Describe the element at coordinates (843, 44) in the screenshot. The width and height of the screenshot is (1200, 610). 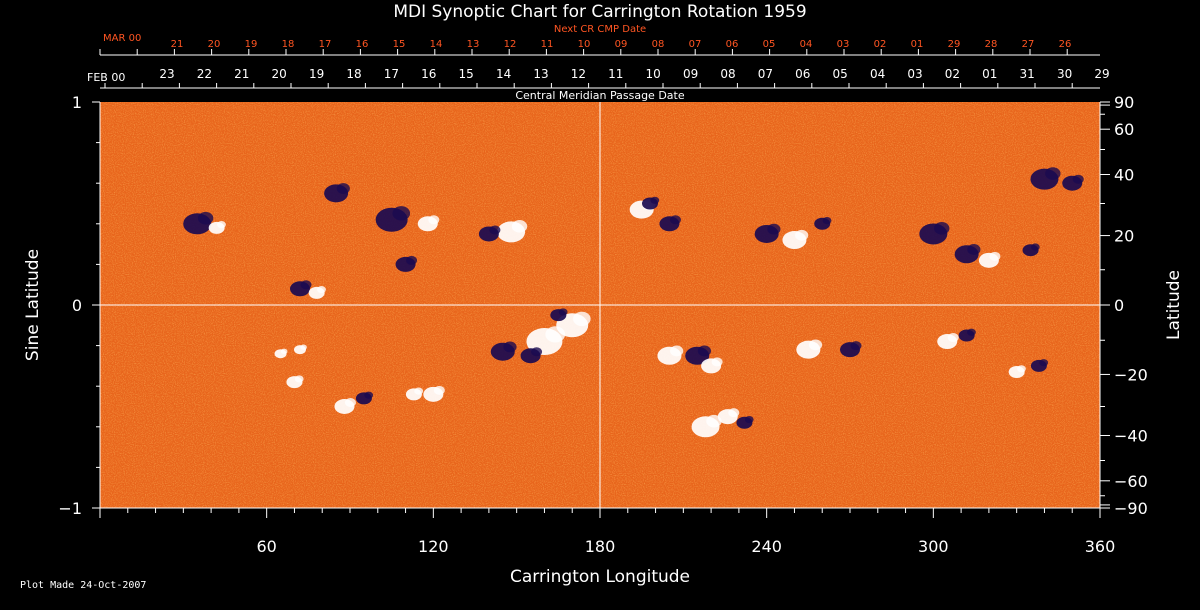
I see `next-cmp-date-label: 03` at that location.